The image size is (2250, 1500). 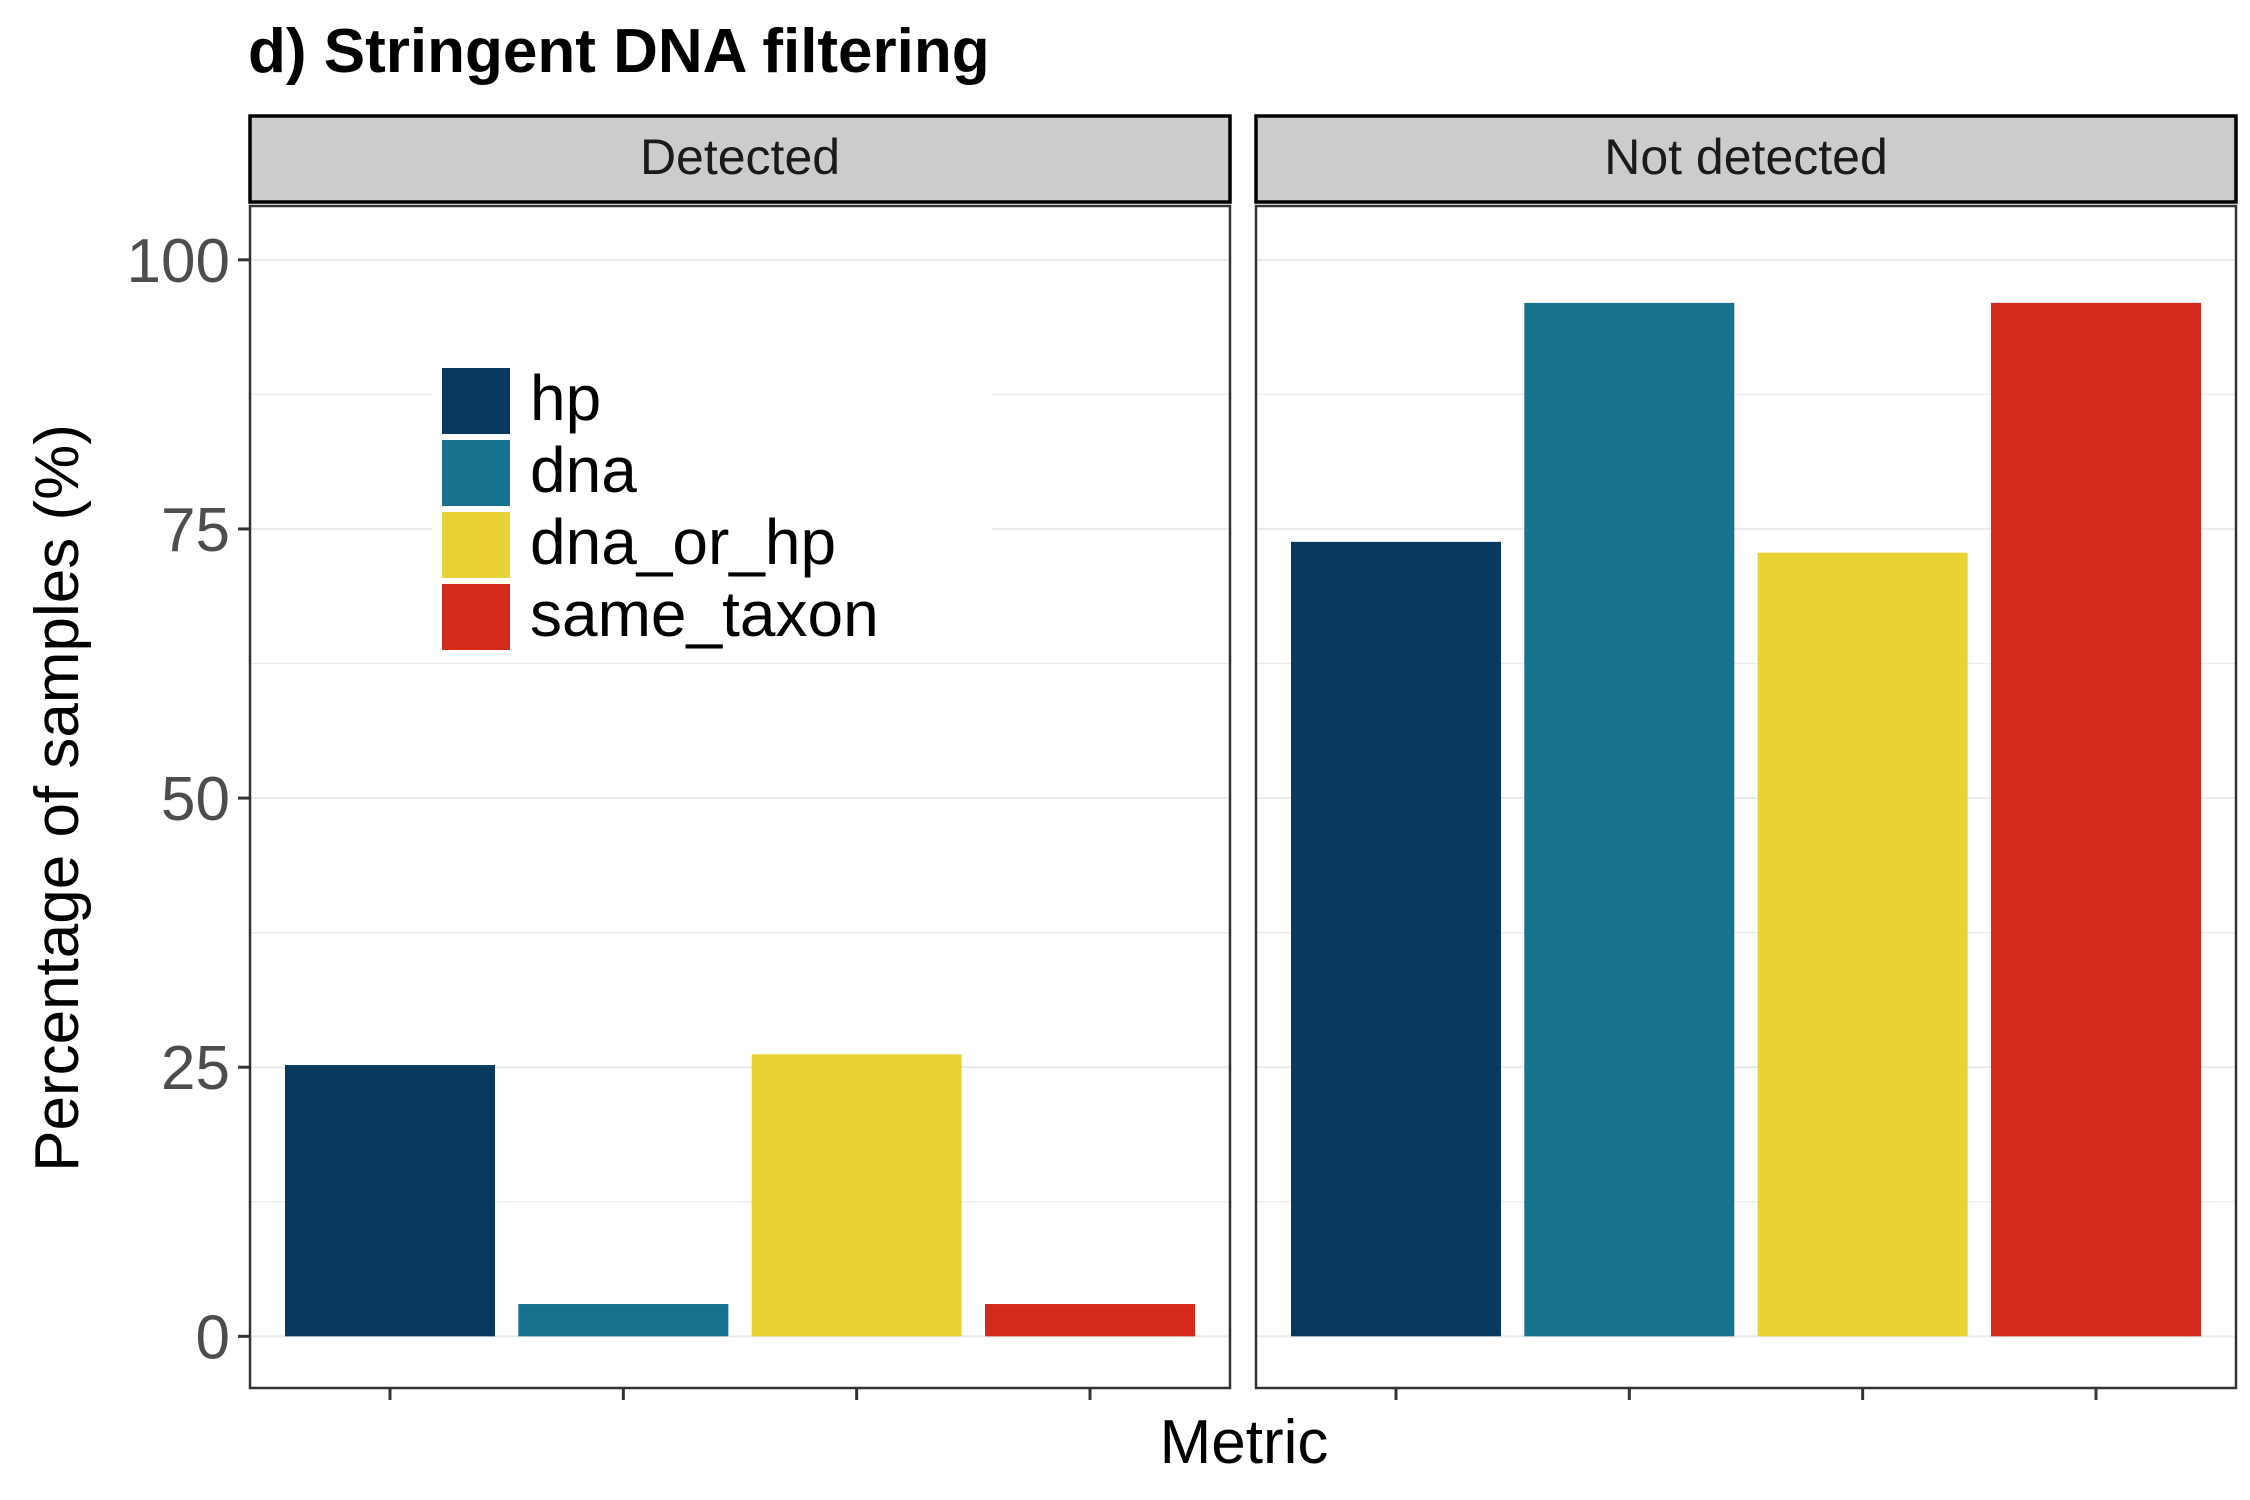 I want to click on legend-label: hp, so click(x=565, y=398).